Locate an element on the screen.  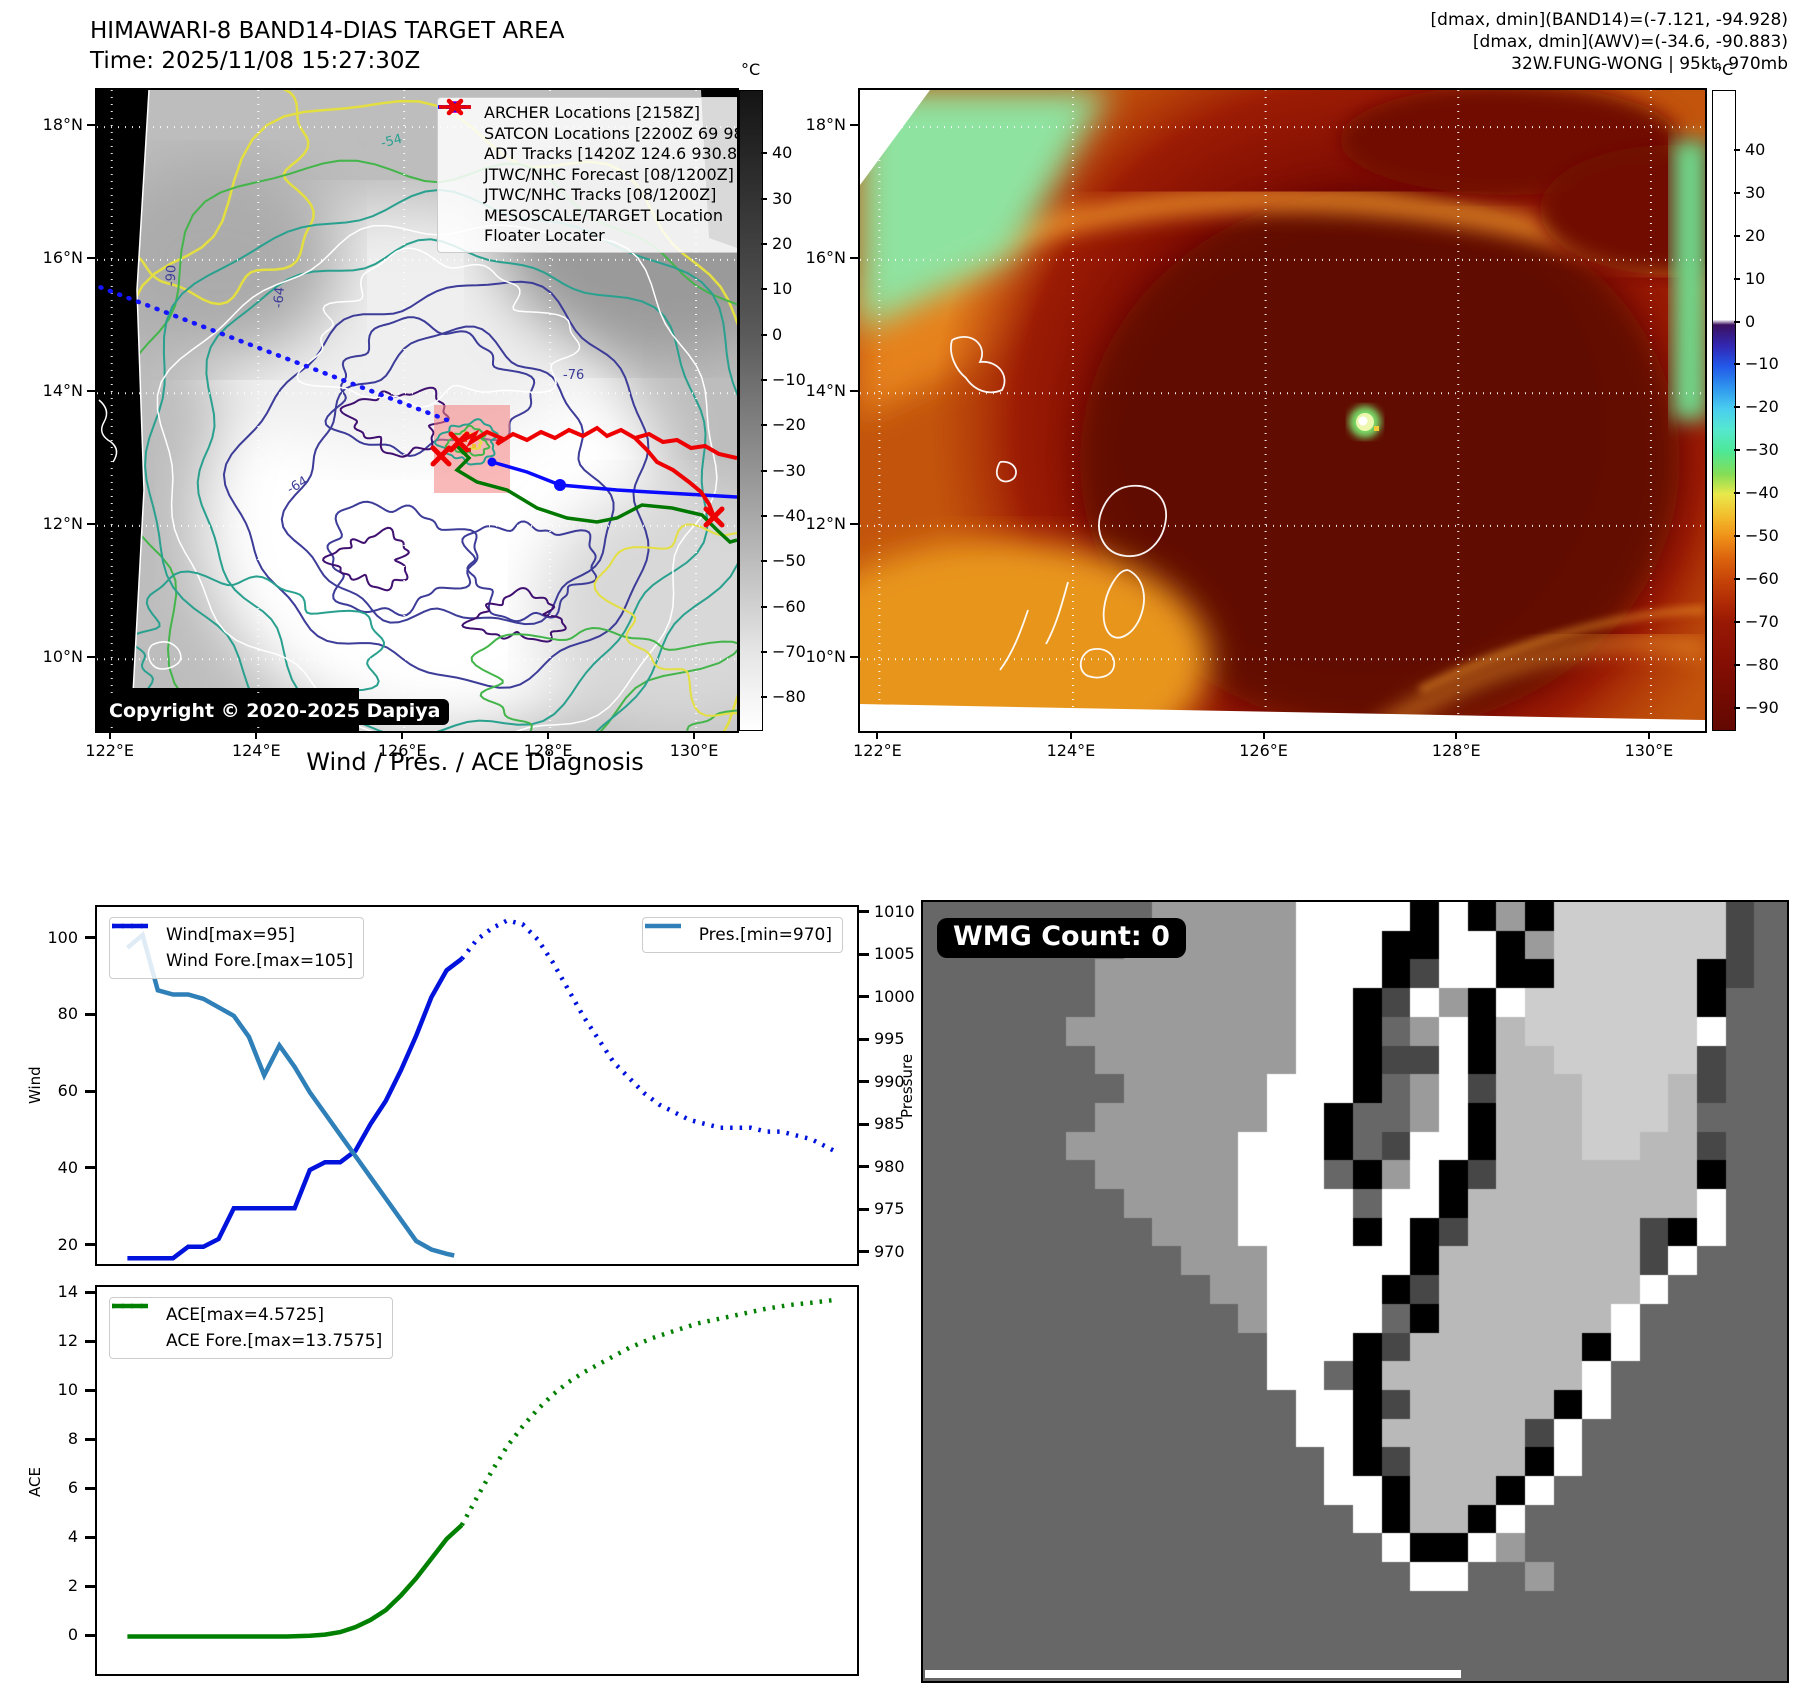
legend-entry: SATCON Locations [2200Z 69 982] is located at coordinates (590, 122).